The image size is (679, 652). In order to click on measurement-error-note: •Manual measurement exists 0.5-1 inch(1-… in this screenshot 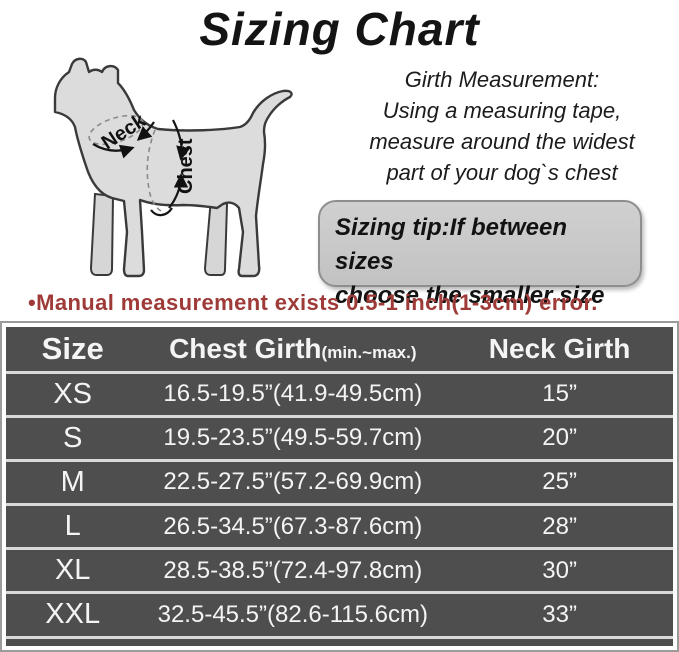, I will do `click(313, 302)`.